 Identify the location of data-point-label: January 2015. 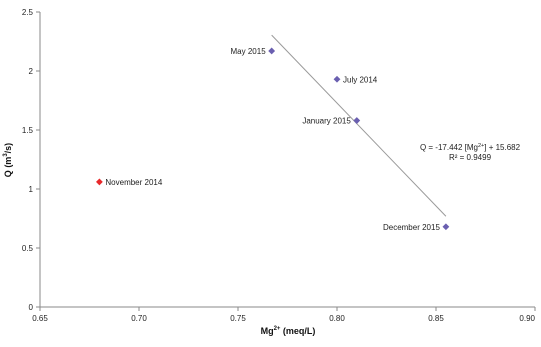
(326, 121).